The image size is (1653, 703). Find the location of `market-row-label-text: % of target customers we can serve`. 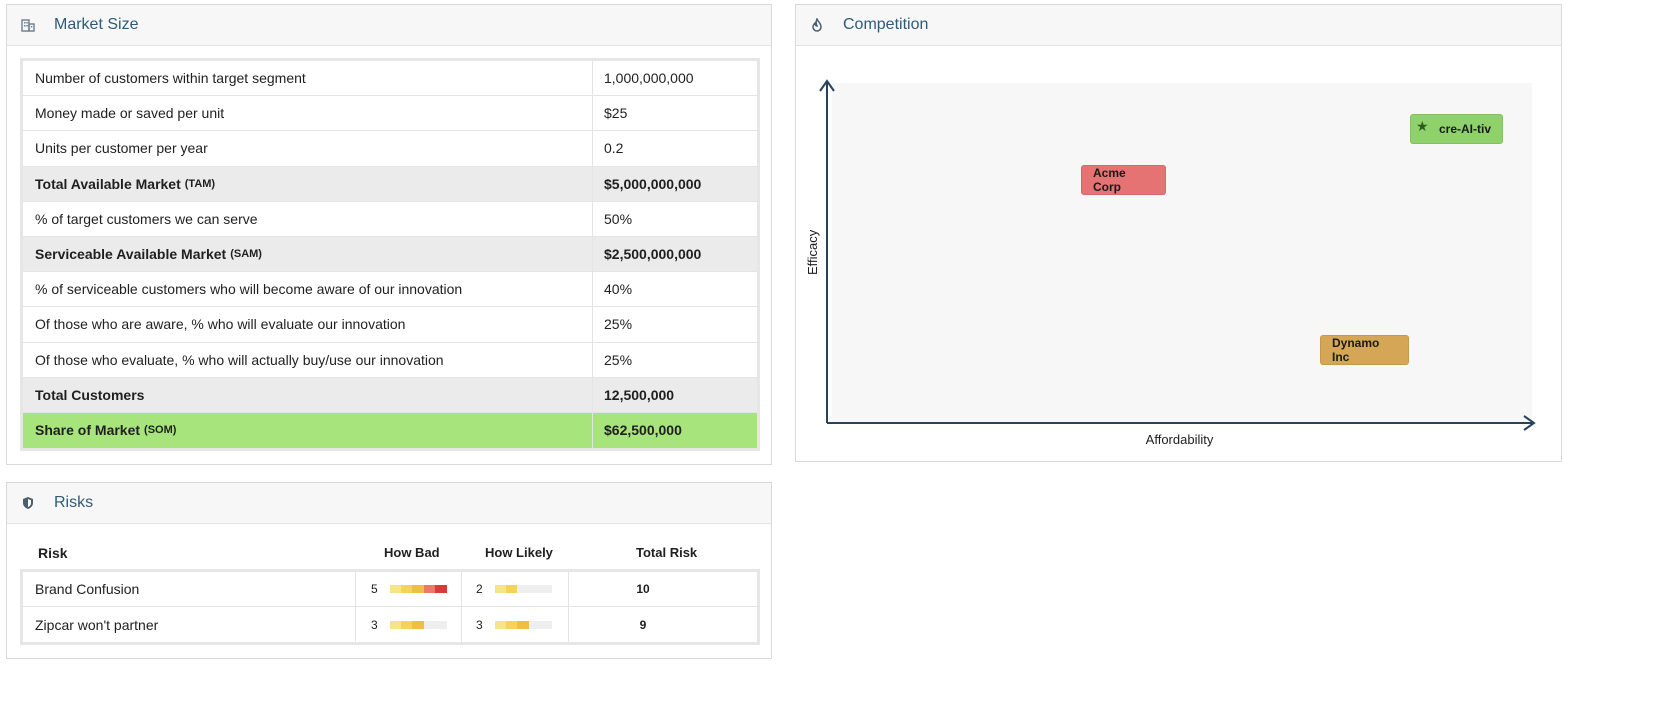

market-row-label-text: % of target customers we can serve is located at coordinates (146, 218).